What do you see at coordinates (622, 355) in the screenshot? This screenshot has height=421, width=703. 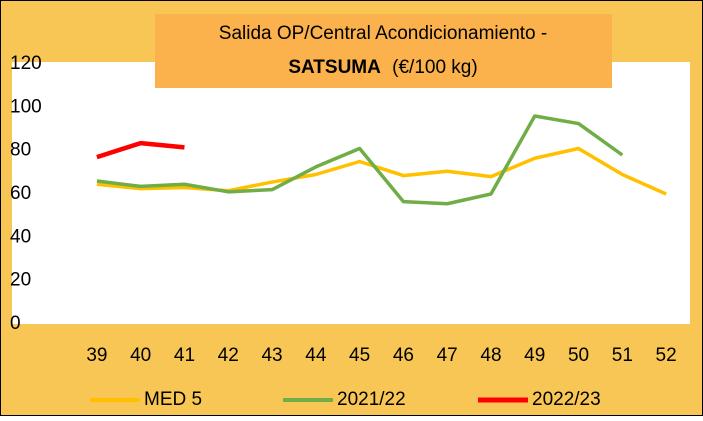 I see `x-tick-label: 51` at bounding box center [622, 355].